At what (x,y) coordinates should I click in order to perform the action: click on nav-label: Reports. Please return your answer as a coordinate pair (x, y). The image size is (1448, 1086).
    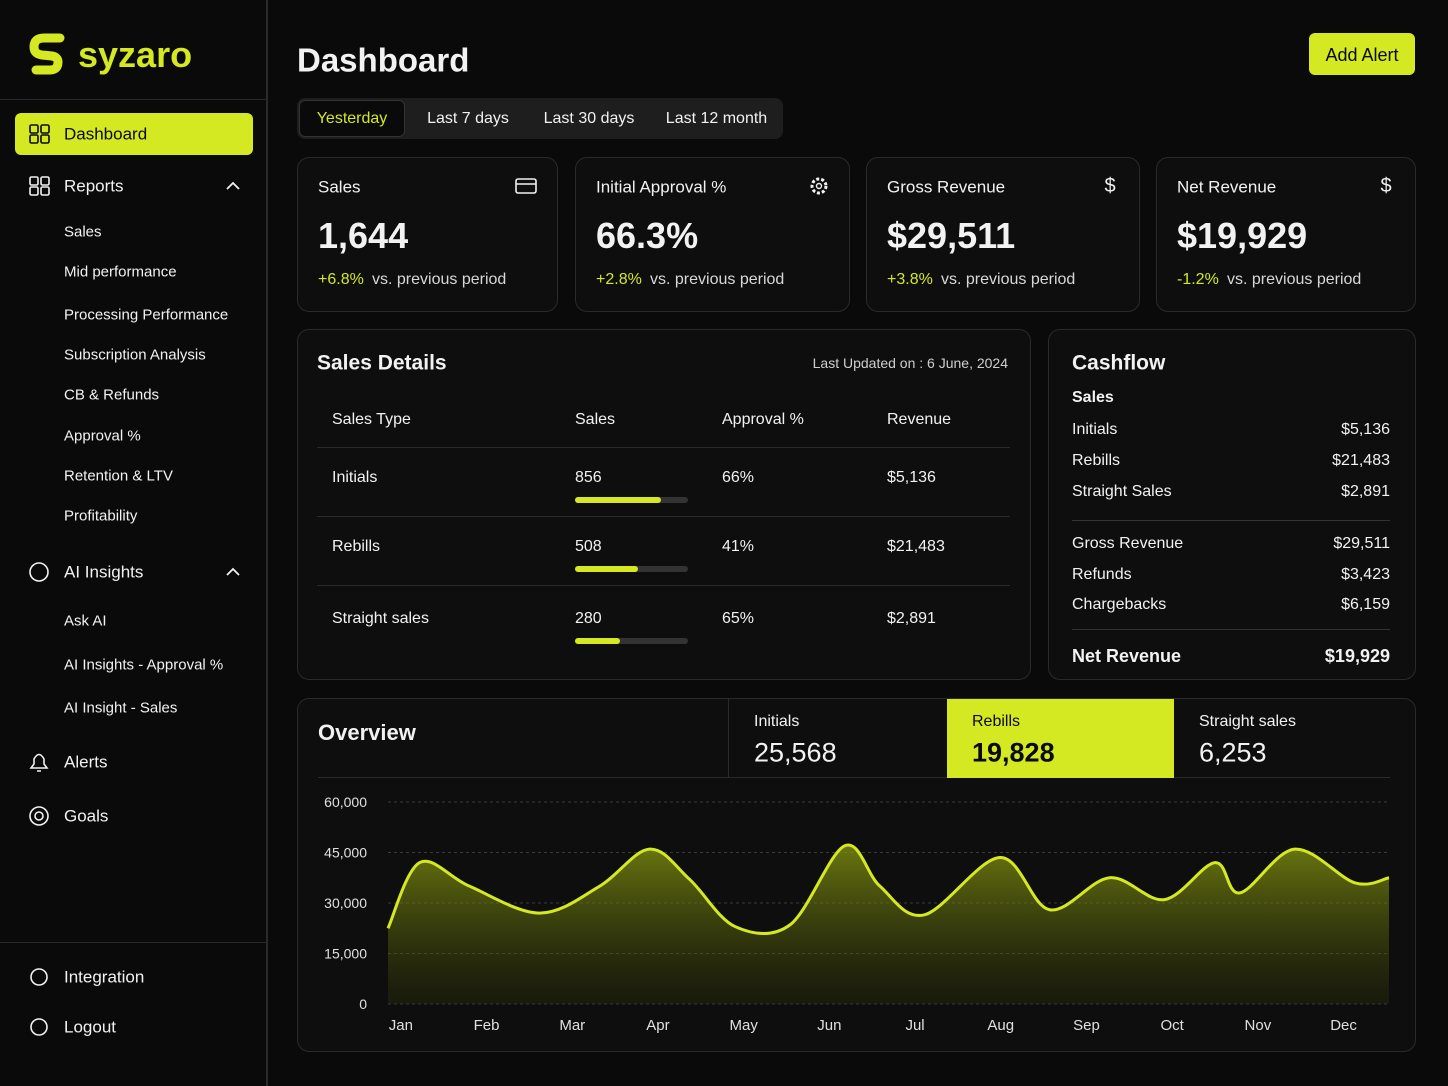
    Looking at the image, I should click on (94, 186).